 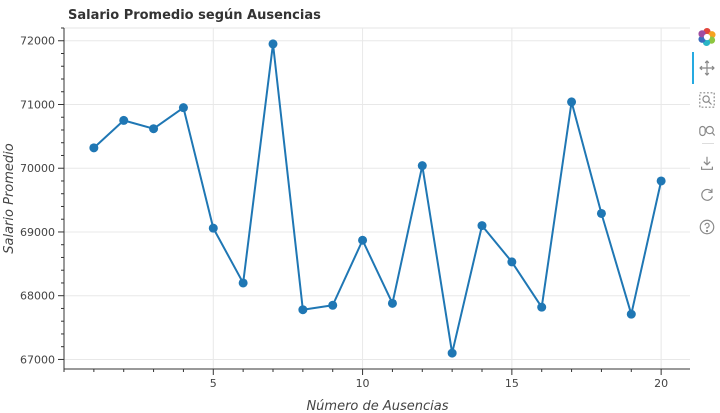 What do you see at coordinates (707, 195) in the screenshot?
I see `reset-icon` at bounding box center [707, 195].